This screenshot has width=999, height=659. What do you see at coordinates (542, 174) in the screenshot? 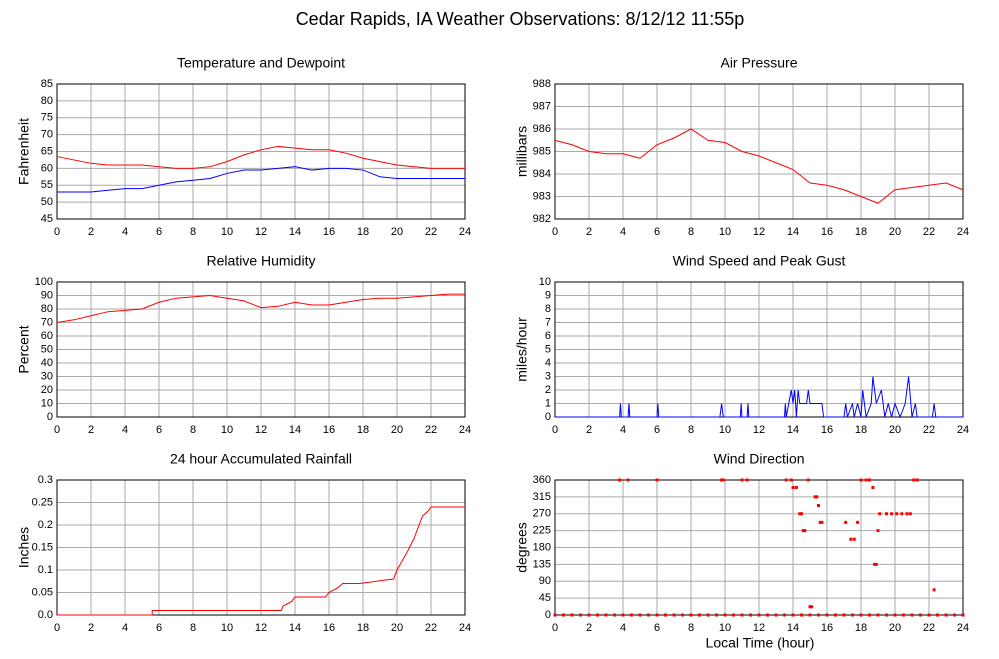
I see `y-tick-label: 984` at bounding box center [542, 174].